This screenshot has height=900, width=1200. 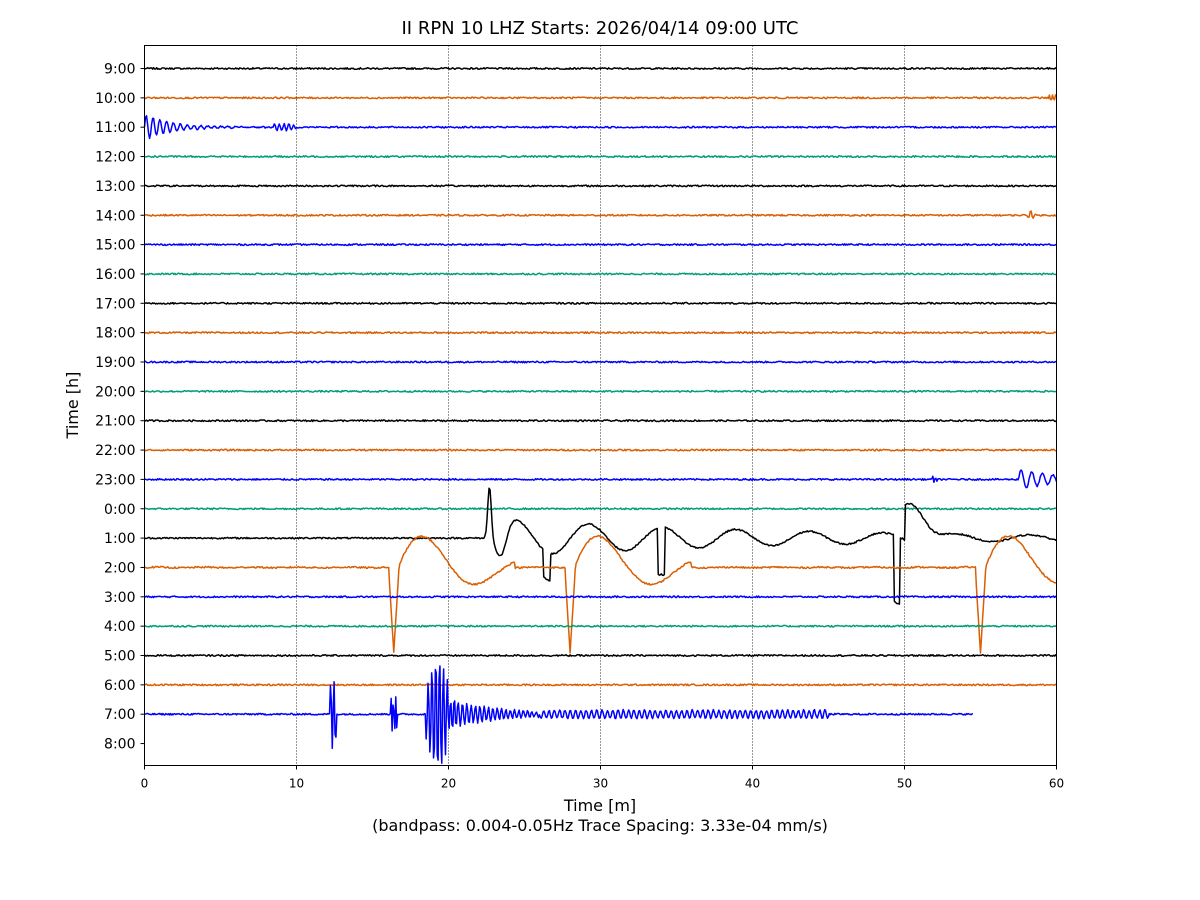 What do you see at coordinates (600, 685) in the screenshot?
I see `trace-6:00` at bounding box center [600, 685].